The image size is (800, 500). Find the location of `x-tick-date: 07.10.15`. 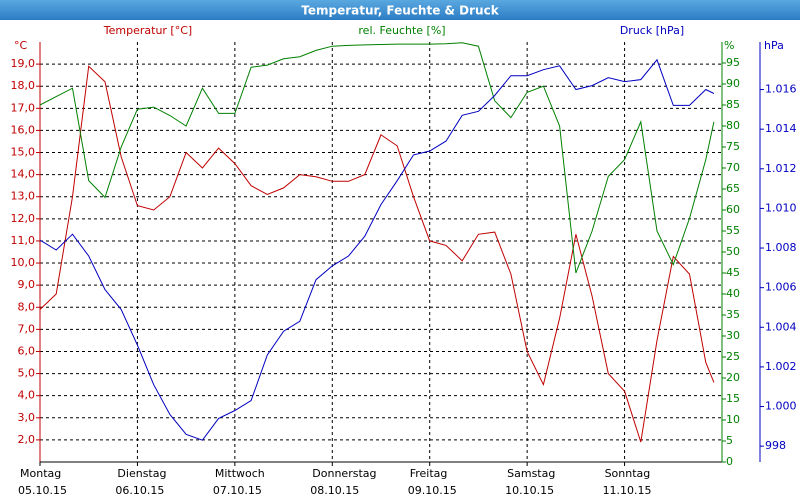

x-tick-date: 07.10.15 is located at coordinates (237, 490).